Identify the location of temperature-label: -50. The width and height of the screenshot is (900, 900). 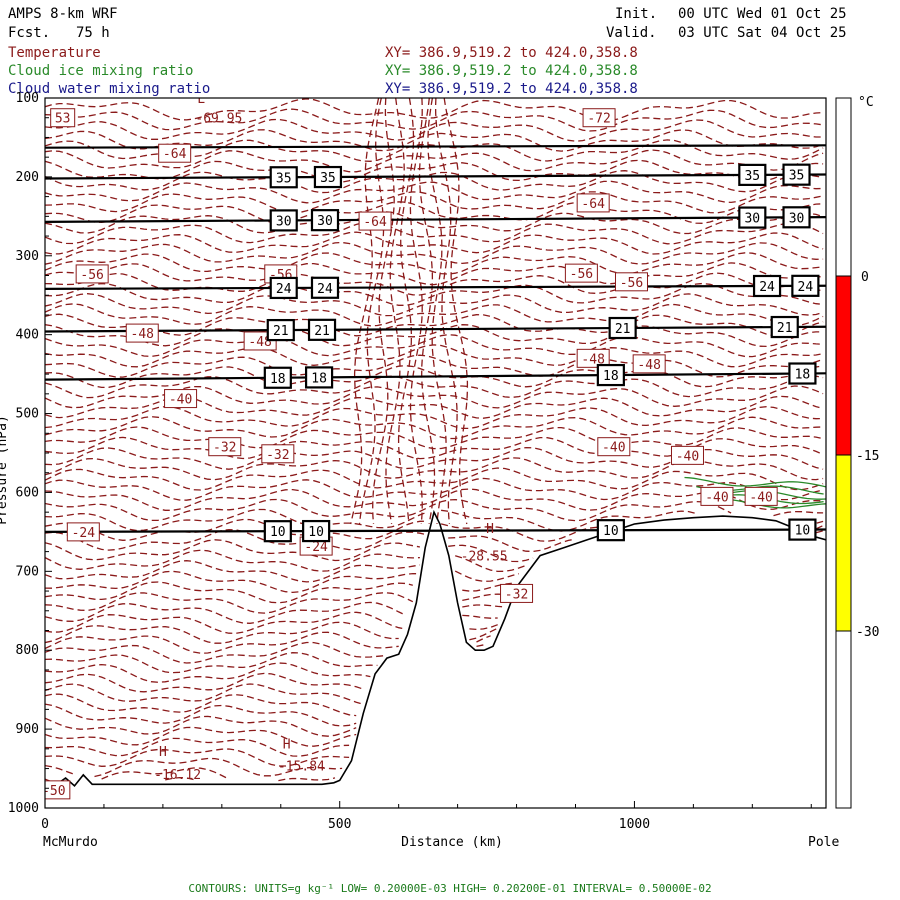
(53, 791).